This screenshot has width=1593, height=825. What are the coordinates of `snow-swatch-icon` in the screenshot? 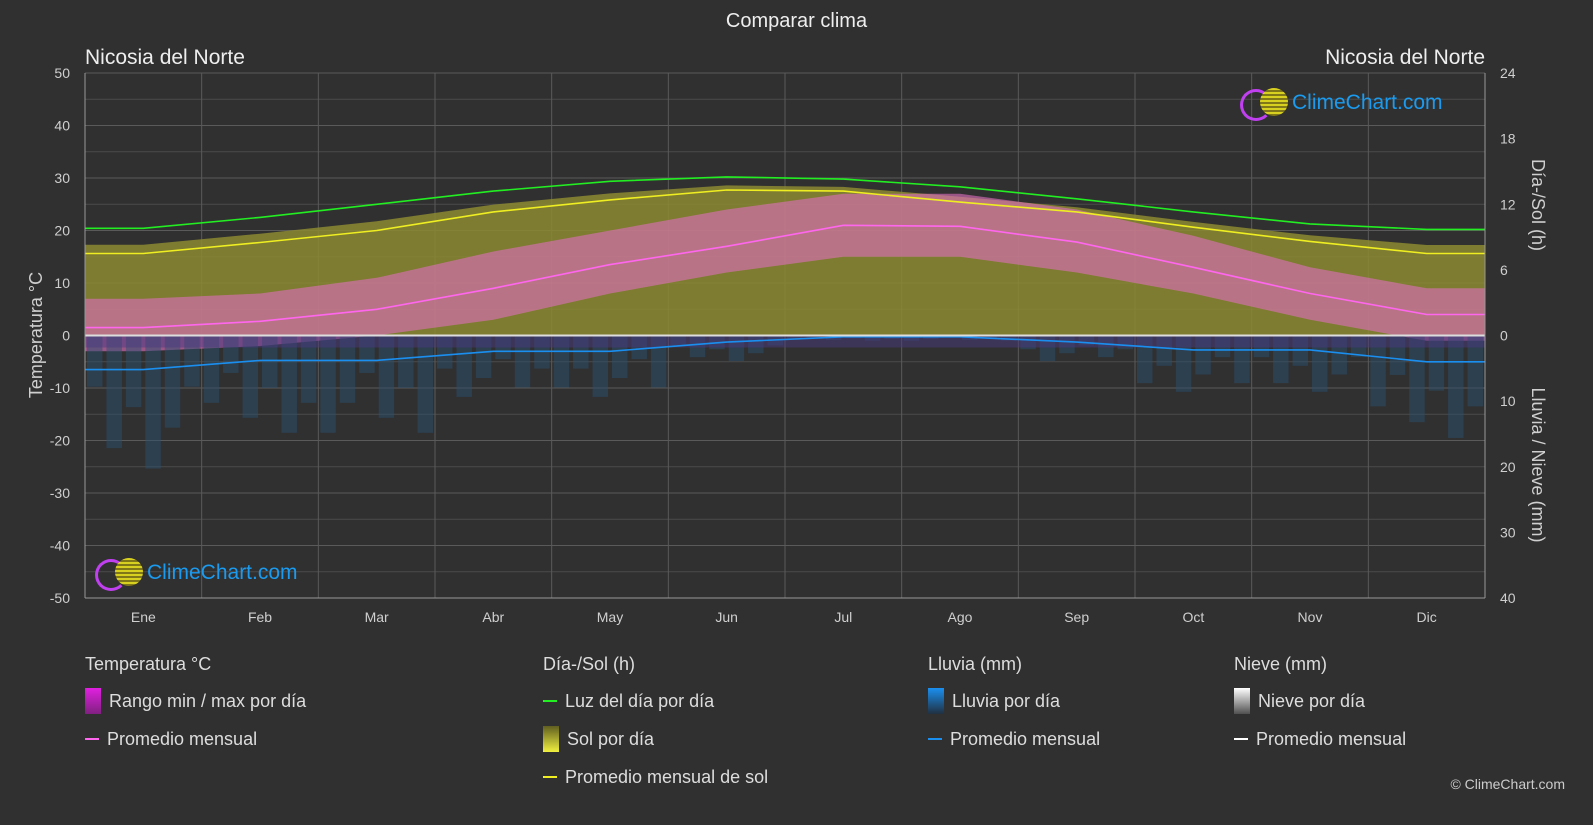 It's located at (1242, 701).